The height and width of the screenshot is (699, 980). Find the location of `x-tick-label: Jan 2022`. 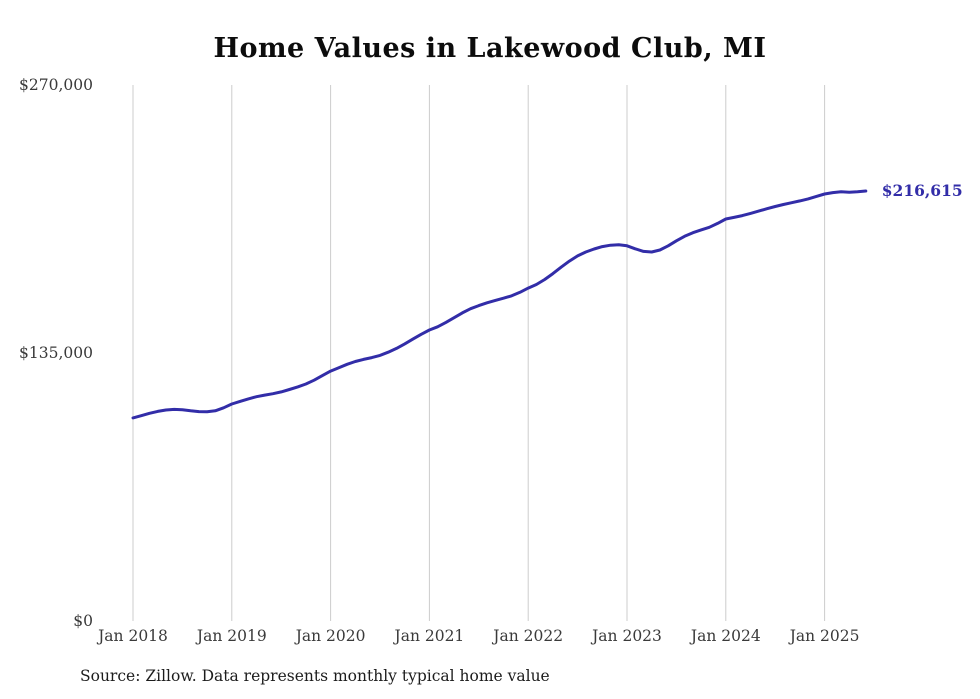

x-tick-label: Jan 2022 is located at coordinates (527, 636).